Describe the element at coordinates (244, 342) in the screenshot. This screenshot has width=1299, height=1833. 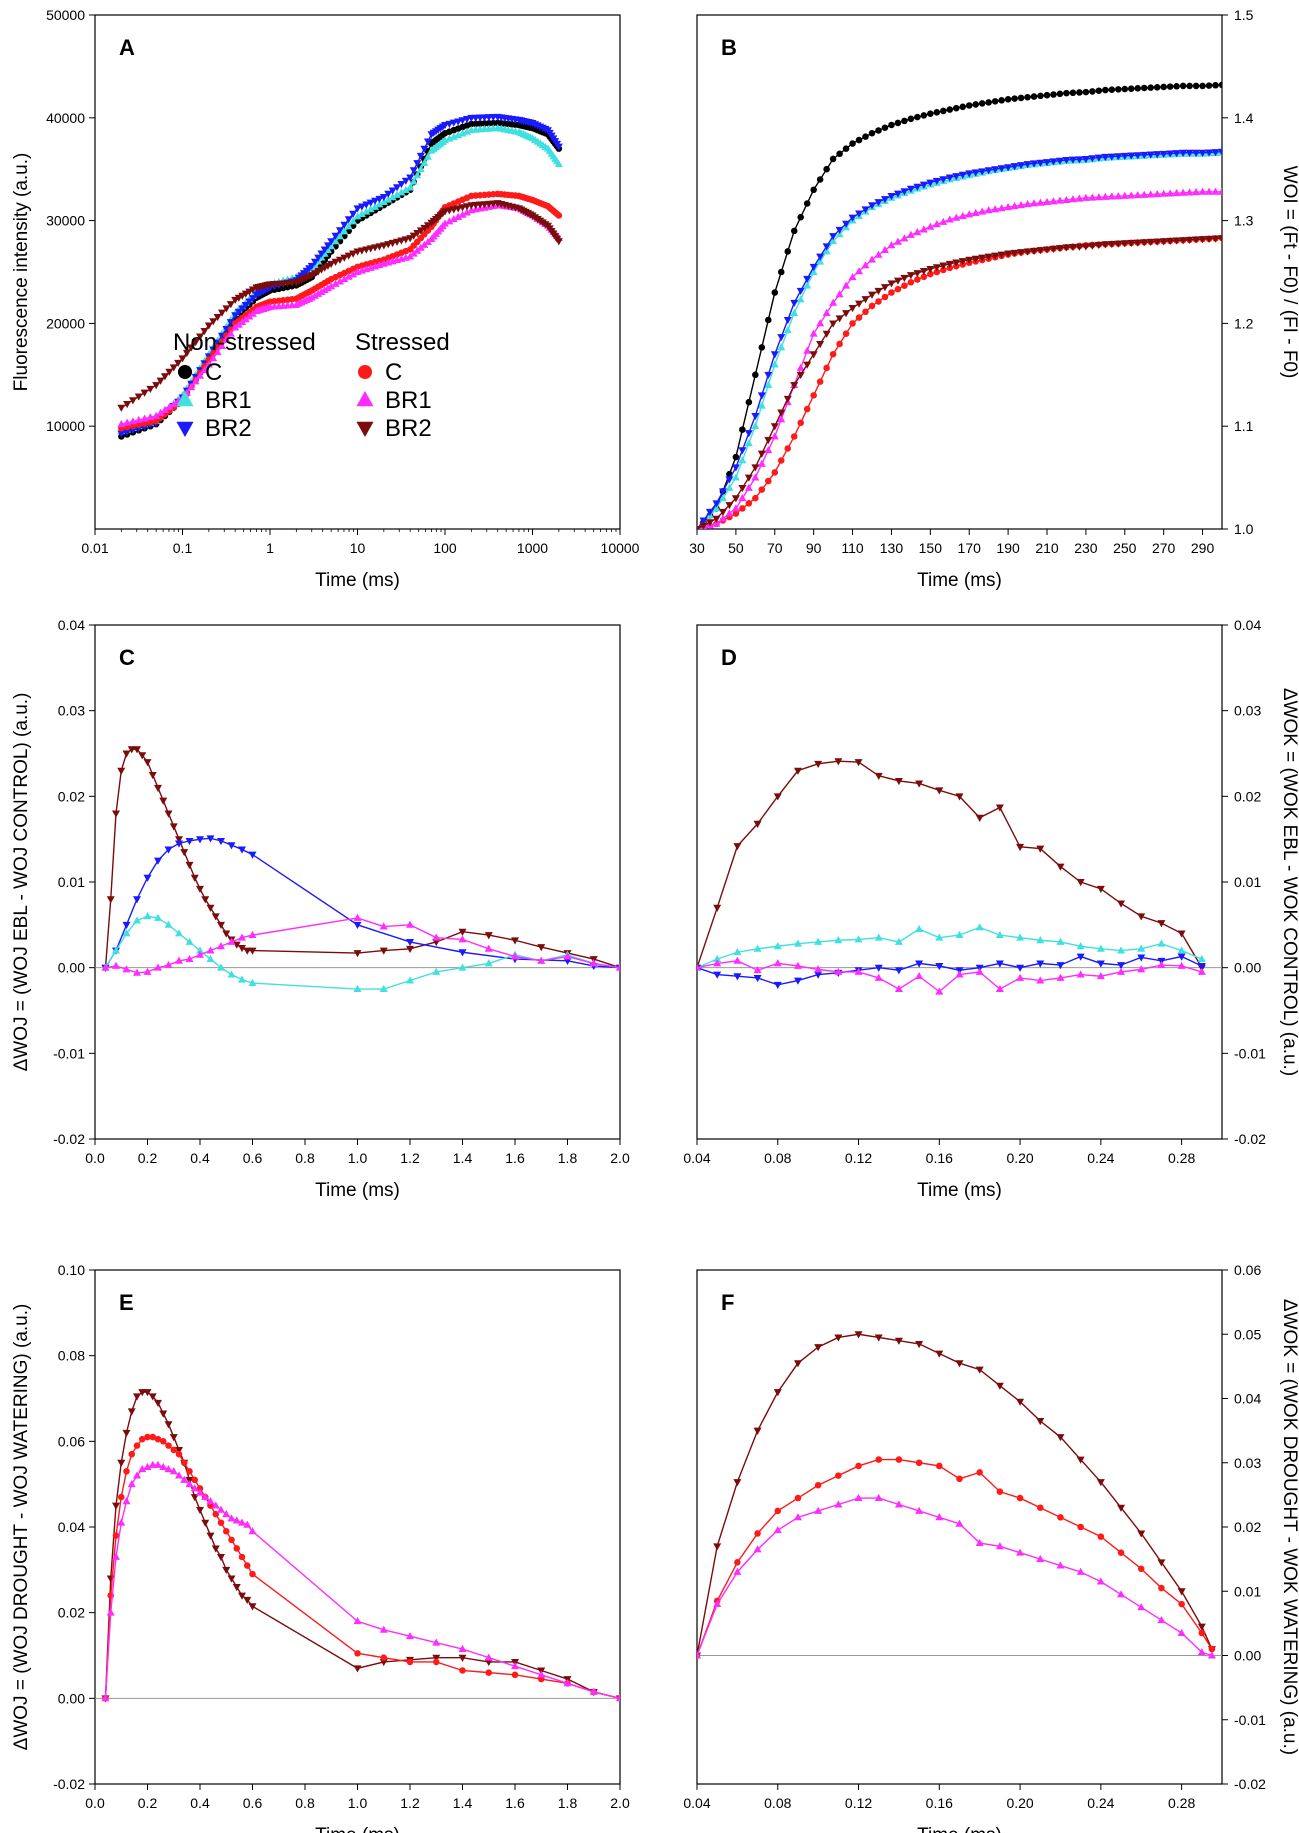
I see `legend-group-title: Non-stressed` at that location.